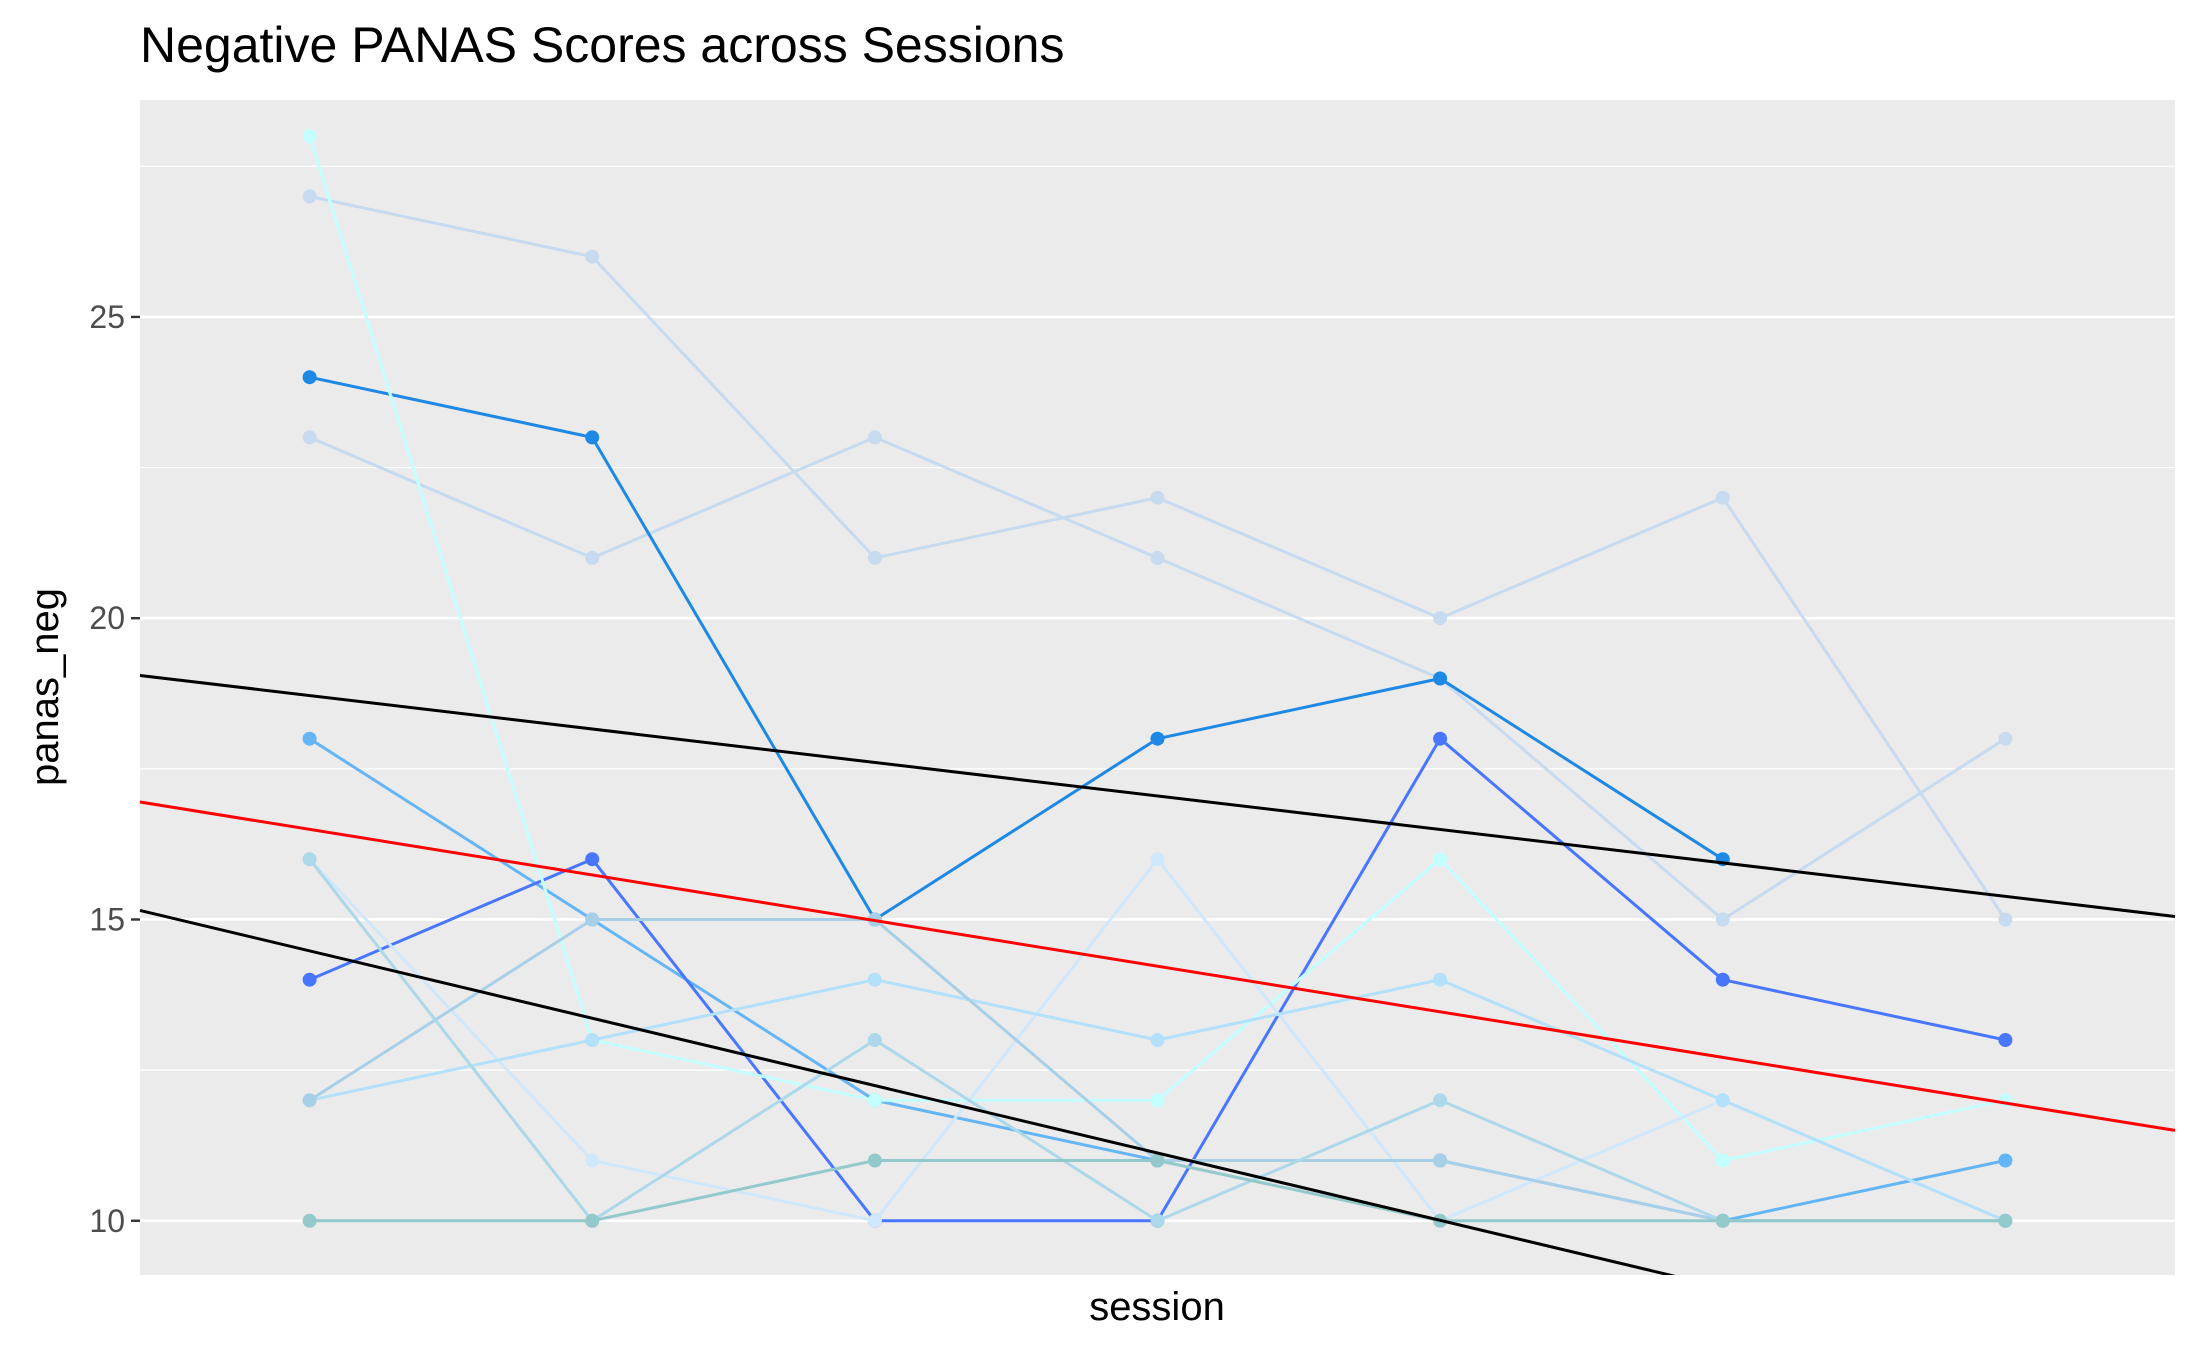 The image size is (2187, 1350). What do you see at coordinates (602, 45) in the screenshot?
I see `chart-title: Negative PANAS Scores across Sessions` at bounding box center [602, 45].